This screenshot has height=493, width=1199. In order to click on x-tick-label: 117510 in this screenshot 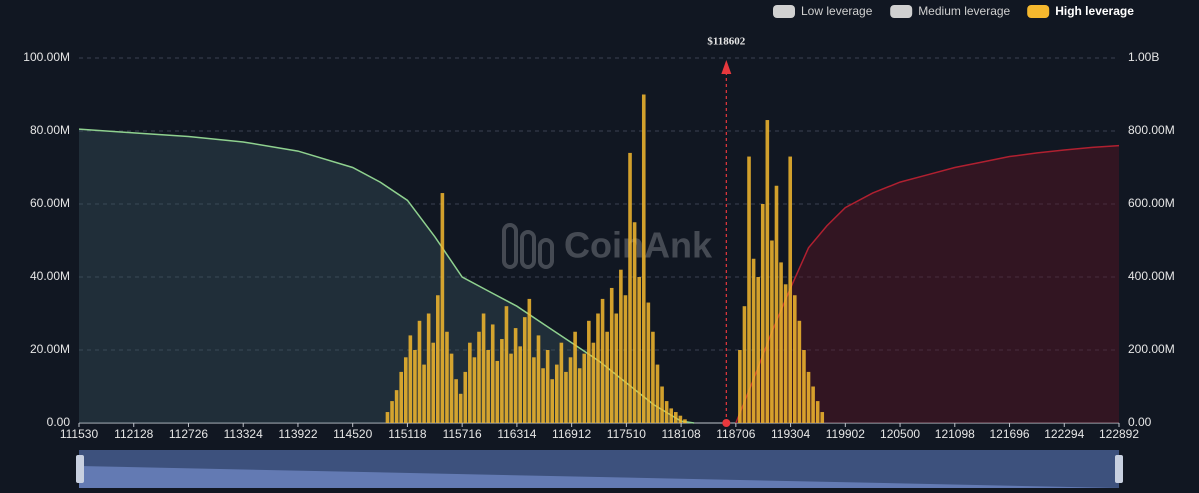, I will do `click(626, 434)`.